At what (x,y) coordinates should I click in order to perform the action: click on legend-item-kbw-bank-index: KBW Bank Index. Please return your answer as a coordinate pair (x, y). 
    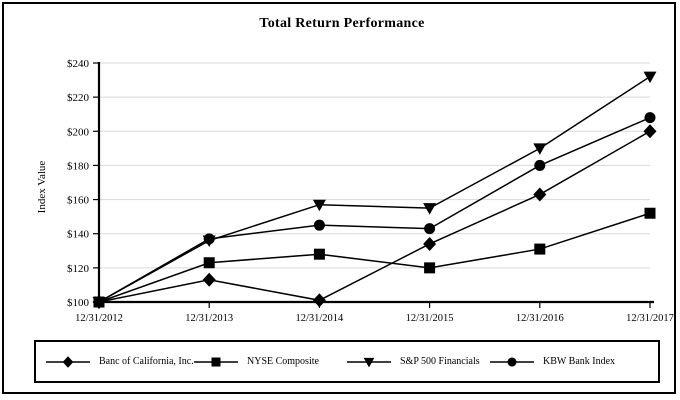
    Looking at the image, I should click on (552, 361).